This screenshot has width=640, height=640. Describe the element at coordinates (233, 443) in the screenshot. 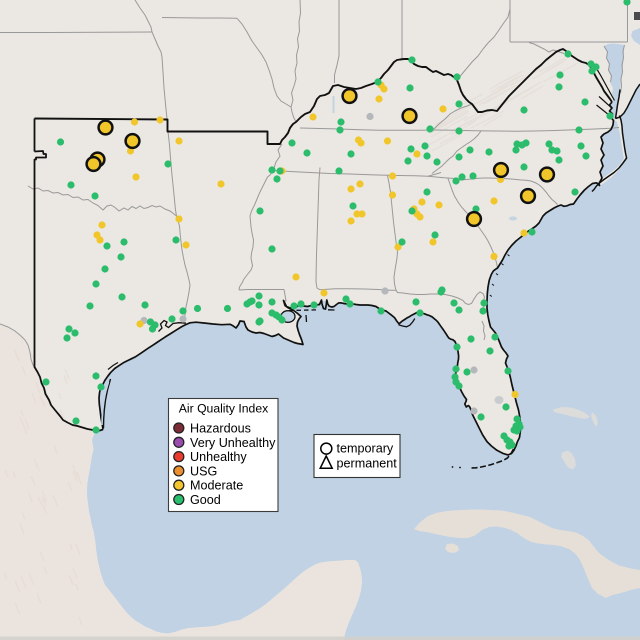

I see `svg-text: Very Unhealthy` at that location.